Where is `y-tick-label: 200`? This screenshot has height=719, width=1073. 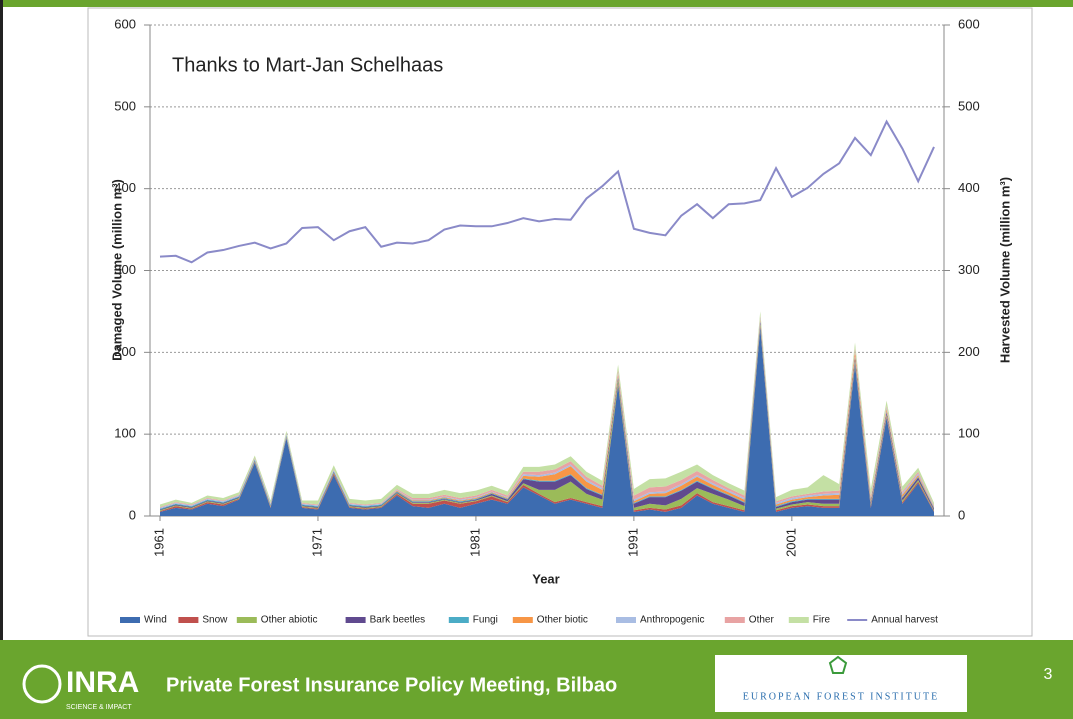 y-tick-label: 200 is located at coordinates (125, 351).